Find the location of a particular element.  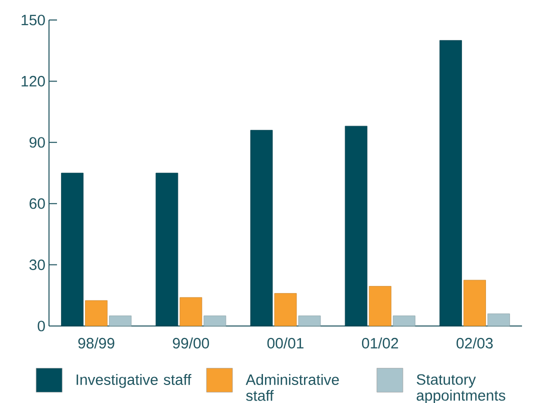

y-tick-label: 90 is located at coordinates (37, 142).